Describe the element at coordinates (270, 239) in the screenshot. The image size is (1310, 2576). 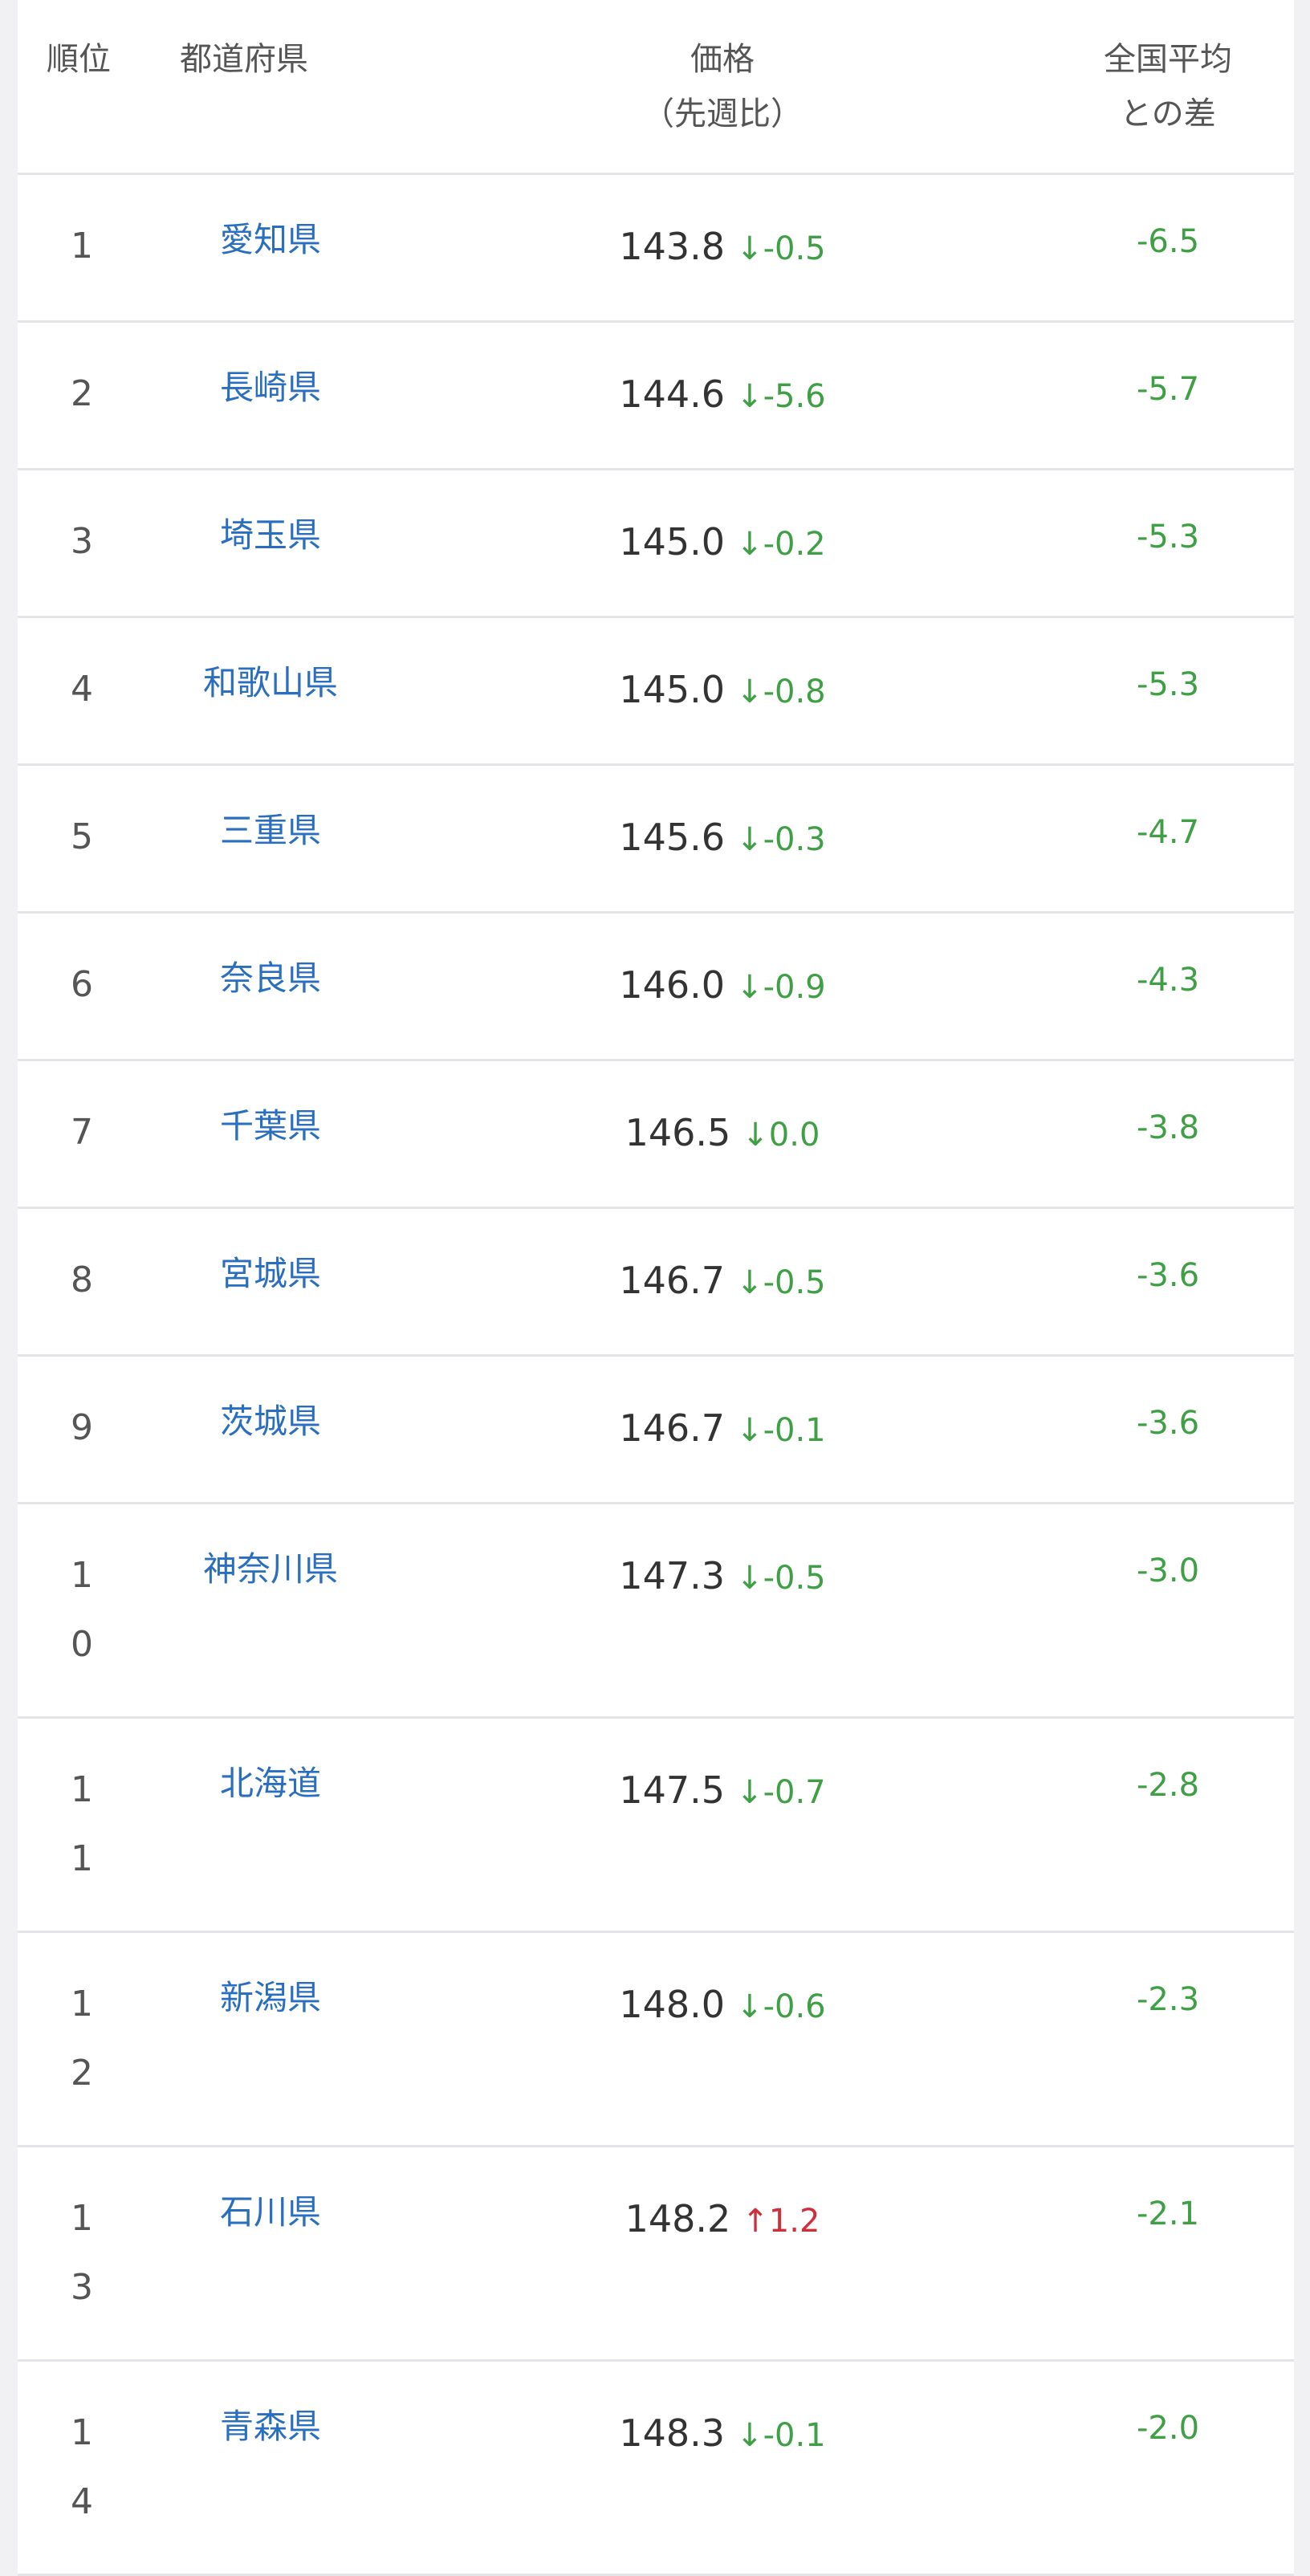
I see `prefecture-link: 愛知県` at that location.